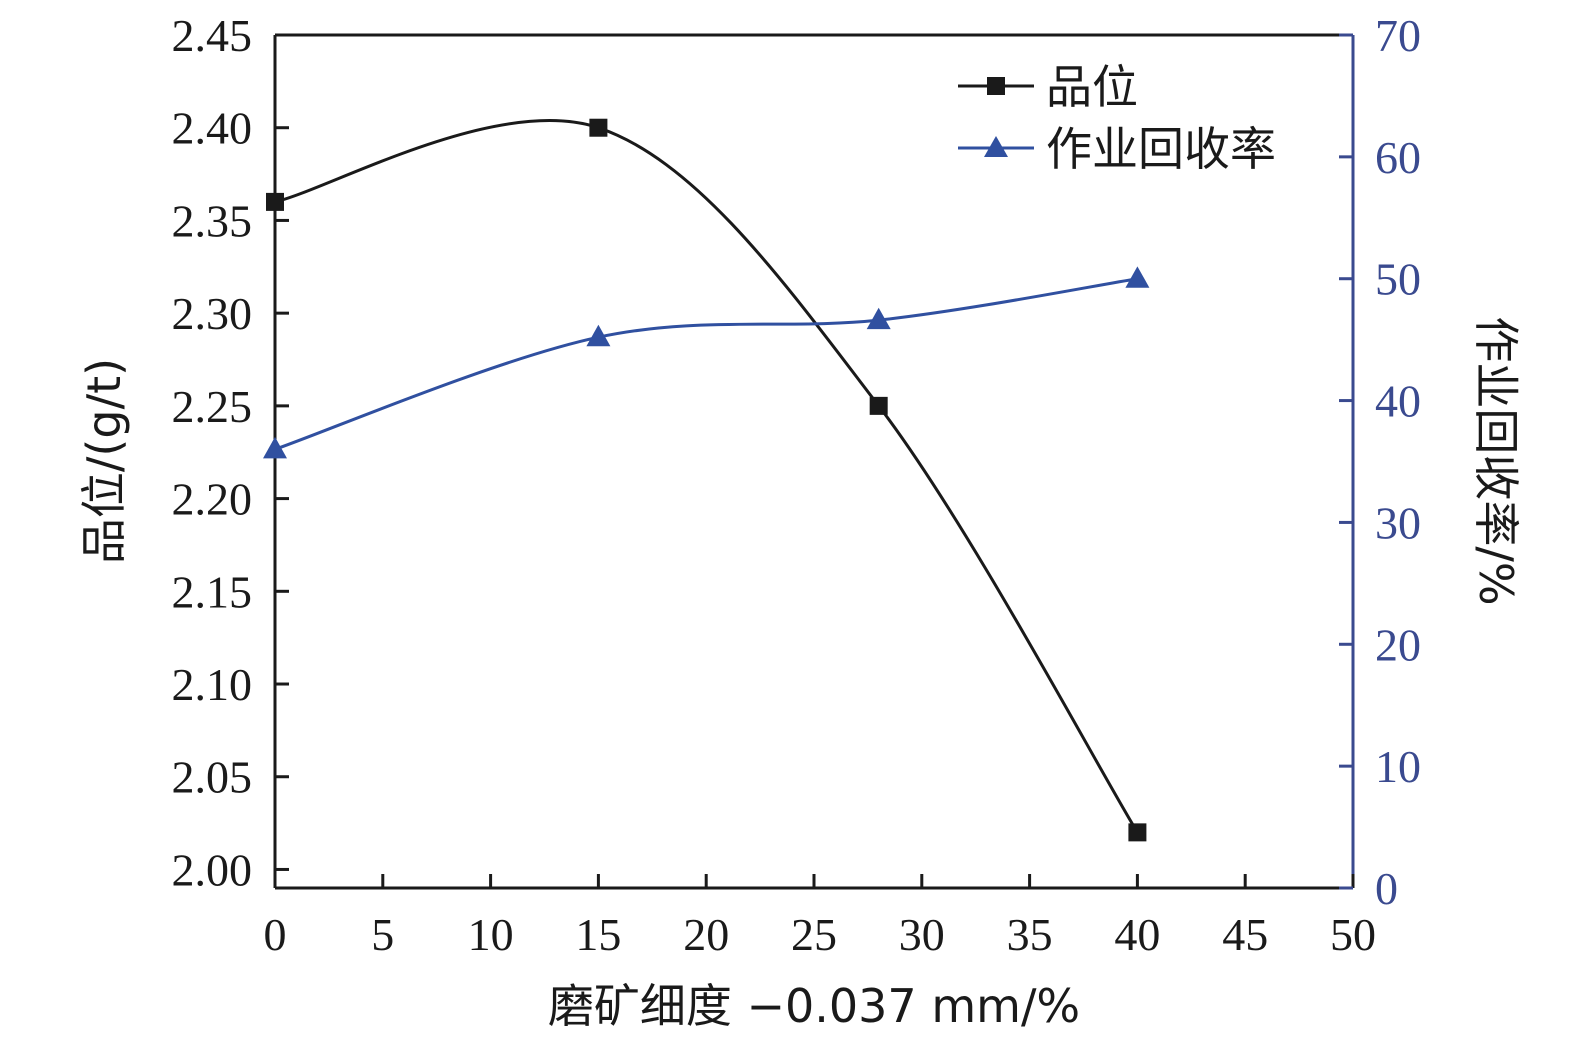 This screenshot has width=1575, height=1047. What do you see at coordinates (1398, 401) in the screenshot?
I see `y-right-tick-label: 40` at bounding box center [1398, 401].